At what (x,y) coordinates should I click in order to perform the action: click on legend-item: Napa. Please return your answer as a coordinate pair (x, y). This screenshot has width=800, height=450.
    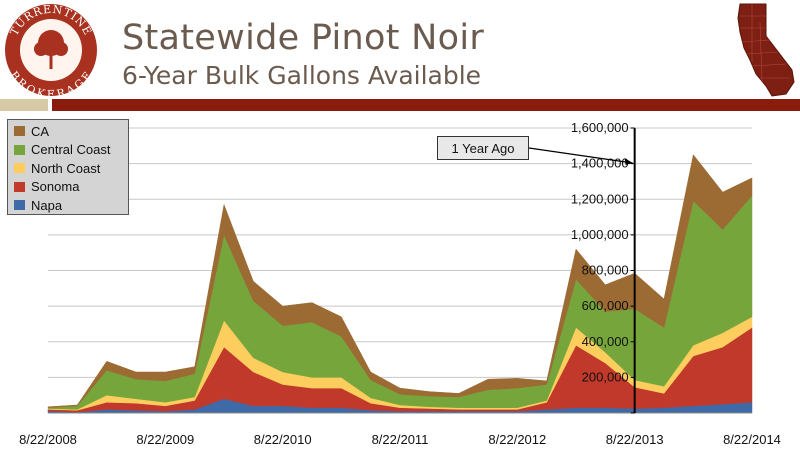
    Looking at the image, I should click on (71, 205).